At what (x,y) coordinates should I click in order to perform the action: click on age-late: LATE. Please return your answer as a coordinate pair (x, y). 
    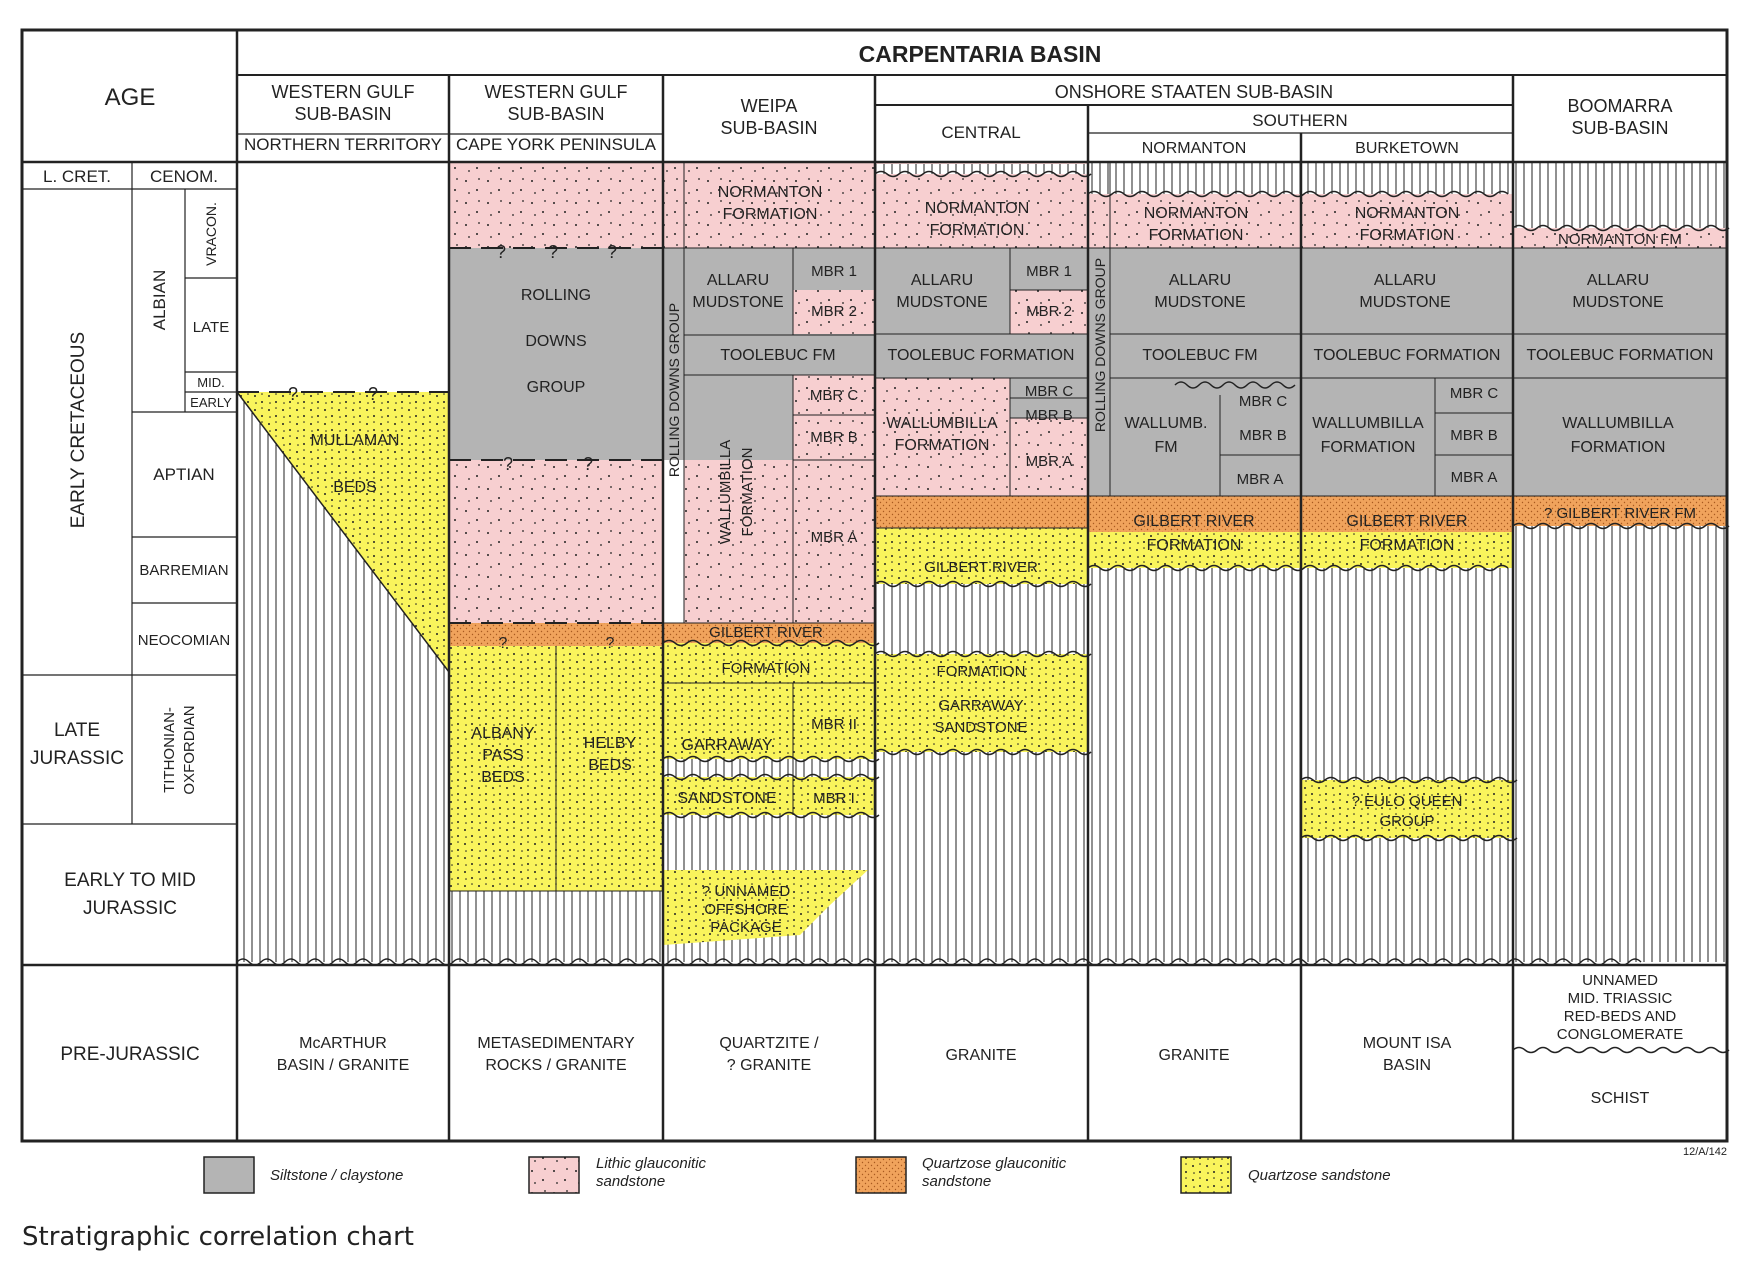
    Looking at the image, I should click on (211, 327).